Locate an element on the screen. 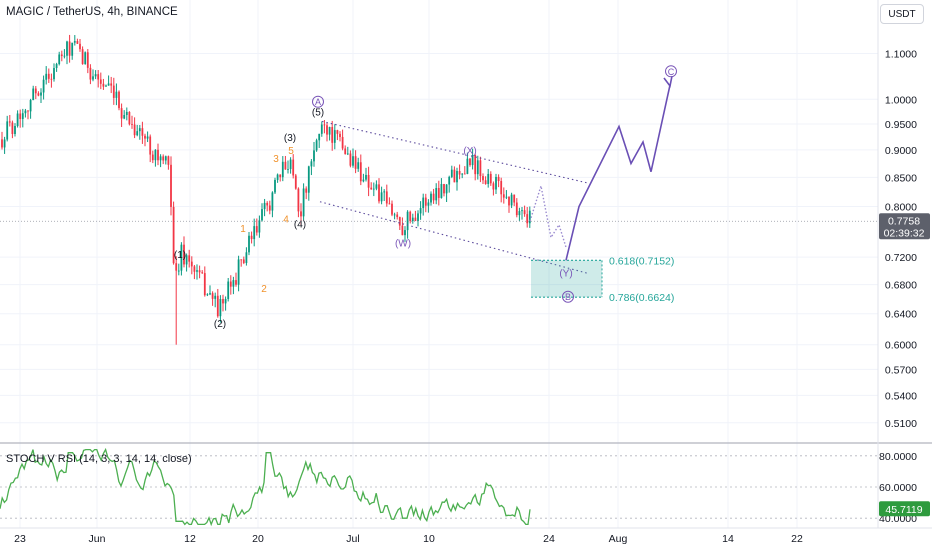 The height and width of the screenshot is (550, 932). time-tick-label: 10 is located at coordinates (429, 539).